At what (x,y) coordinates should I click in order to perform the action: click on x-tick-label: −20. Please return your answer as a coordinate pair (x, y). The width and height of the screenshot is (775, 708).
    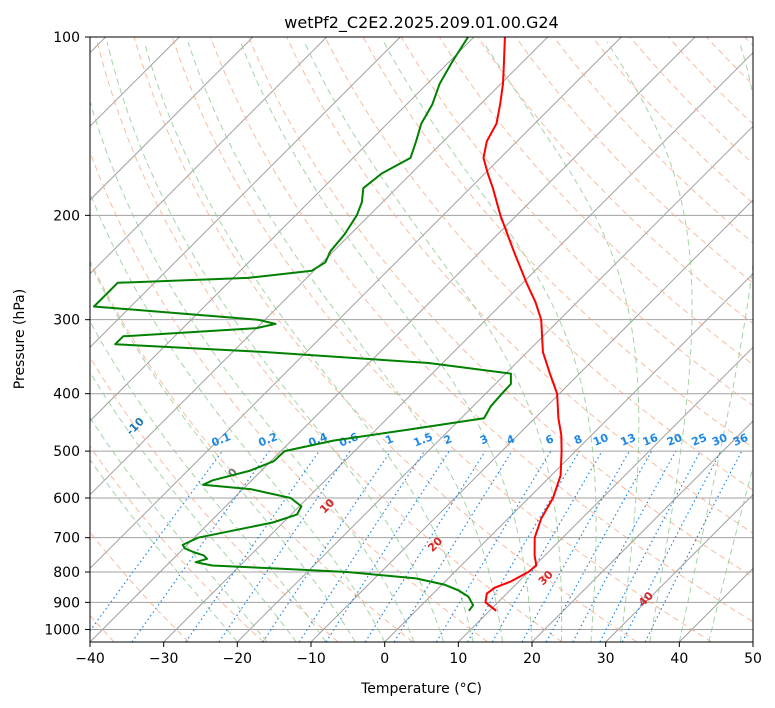
    Looking at the image, I should click on (238, 659).